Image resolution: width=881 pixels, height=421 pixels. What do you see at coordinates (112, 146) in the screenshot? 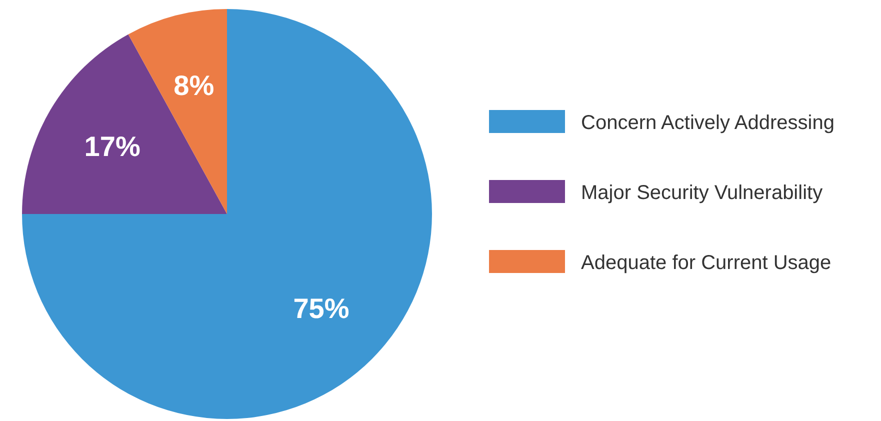
I see `data-label: 17%` at bounding box center [112, 146].